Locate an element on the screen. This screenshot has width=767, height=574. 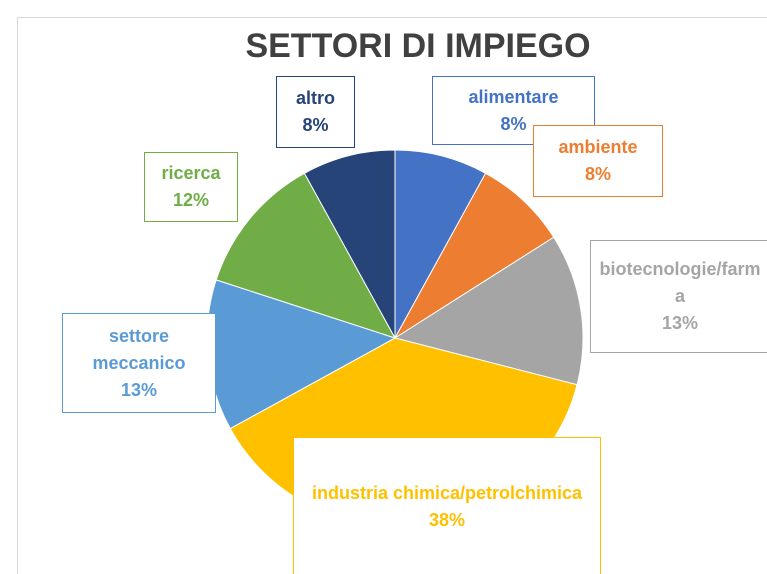
category-label: alimentare is located at coordinates (513, 96).